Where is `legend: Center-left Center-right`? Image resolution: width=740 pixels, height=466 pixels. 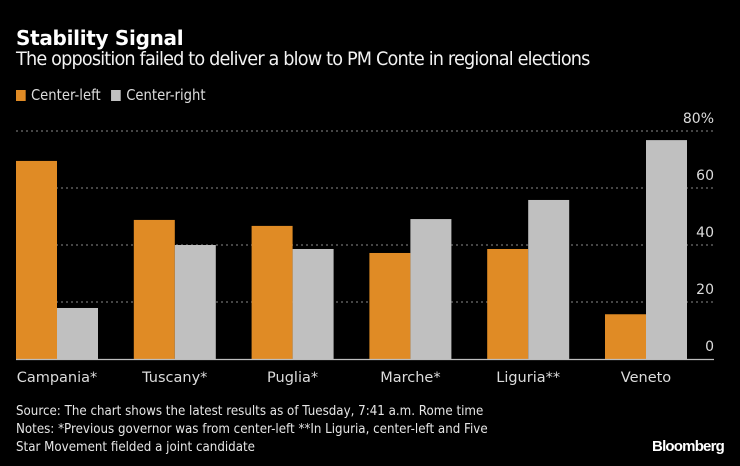
legend: Center-left Center-right is located at coordinates (116, 95).